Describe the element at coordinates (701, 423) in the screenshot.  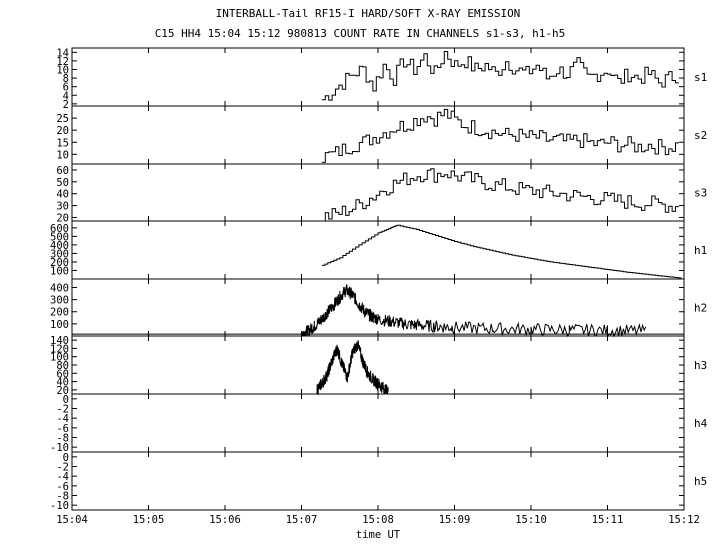
I see `panel-label-h4: h4` at that location.